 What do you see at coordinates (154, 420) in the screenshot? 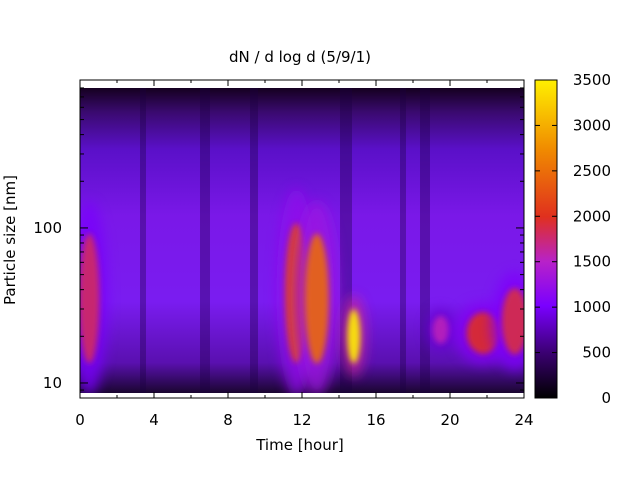
I see `x-tick-label: 4` at bounding box center [154, 420].